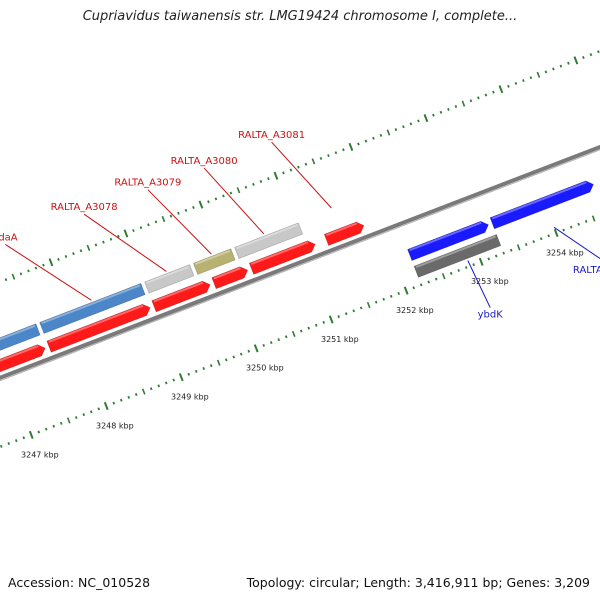 This screenshot has width=600, height=600. What do you see at coordinates (491, 315) in the screenshot?
I see `gene-label: ybdK` at bounding box center [491, 315].